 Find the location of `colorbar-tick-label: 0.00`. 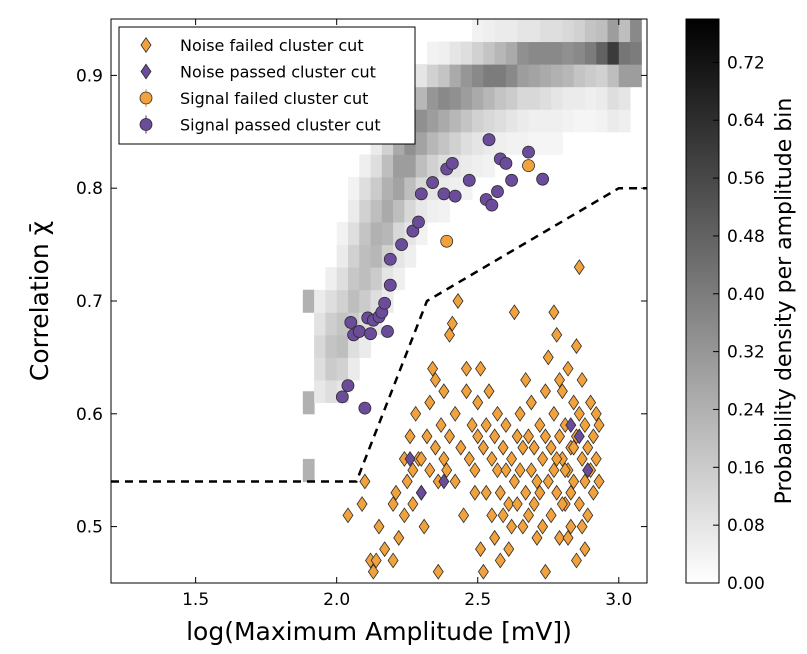

colorbar-tick-label: 0.00 is located at coordinates (746, 584).